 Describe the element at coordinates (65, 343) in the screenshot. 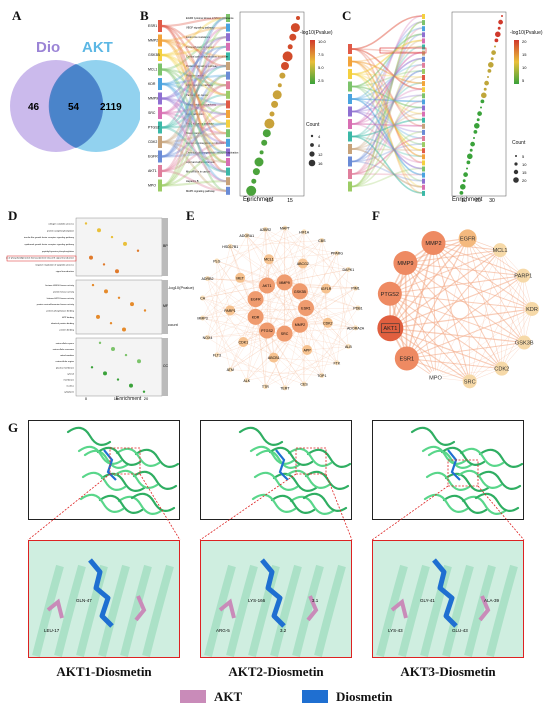

I see `go-term-label: extracellular space` at that location.